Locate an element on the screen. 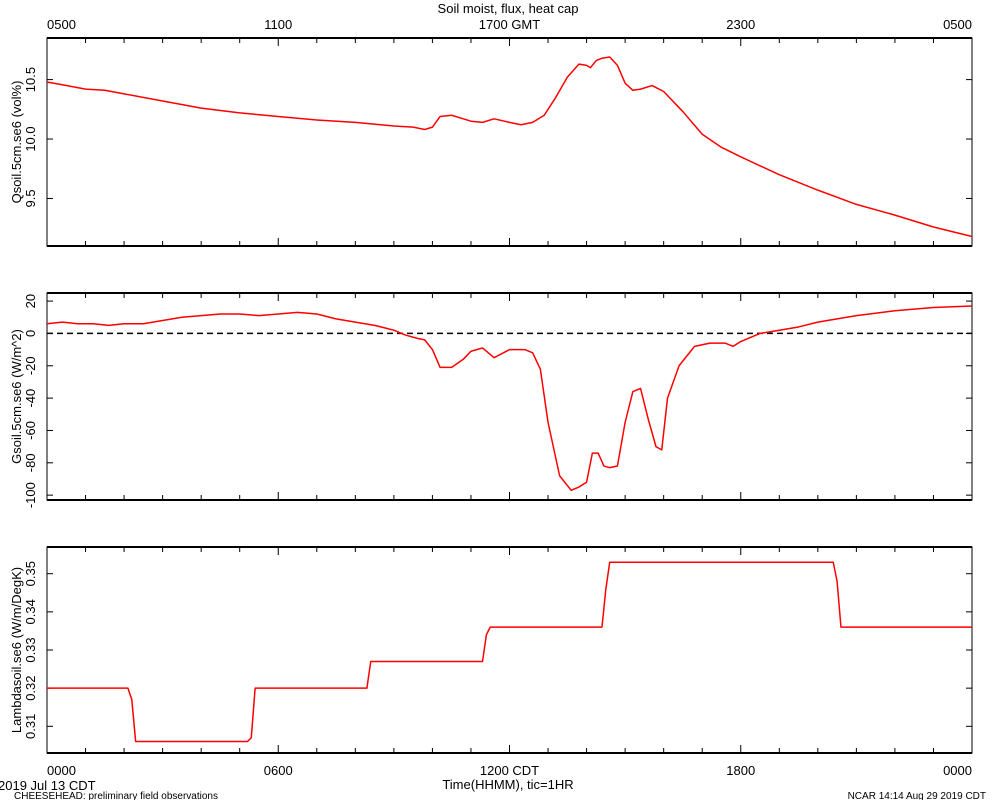 This screenshot has height=800, width=1000. y-tick-label: 20 is located at coordinates (30, 301).